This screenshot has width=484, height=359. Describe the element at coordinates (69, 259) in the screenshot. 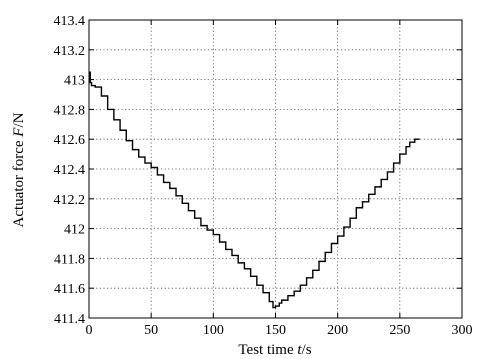

I see `y-tick-label: 411.8` at that location.